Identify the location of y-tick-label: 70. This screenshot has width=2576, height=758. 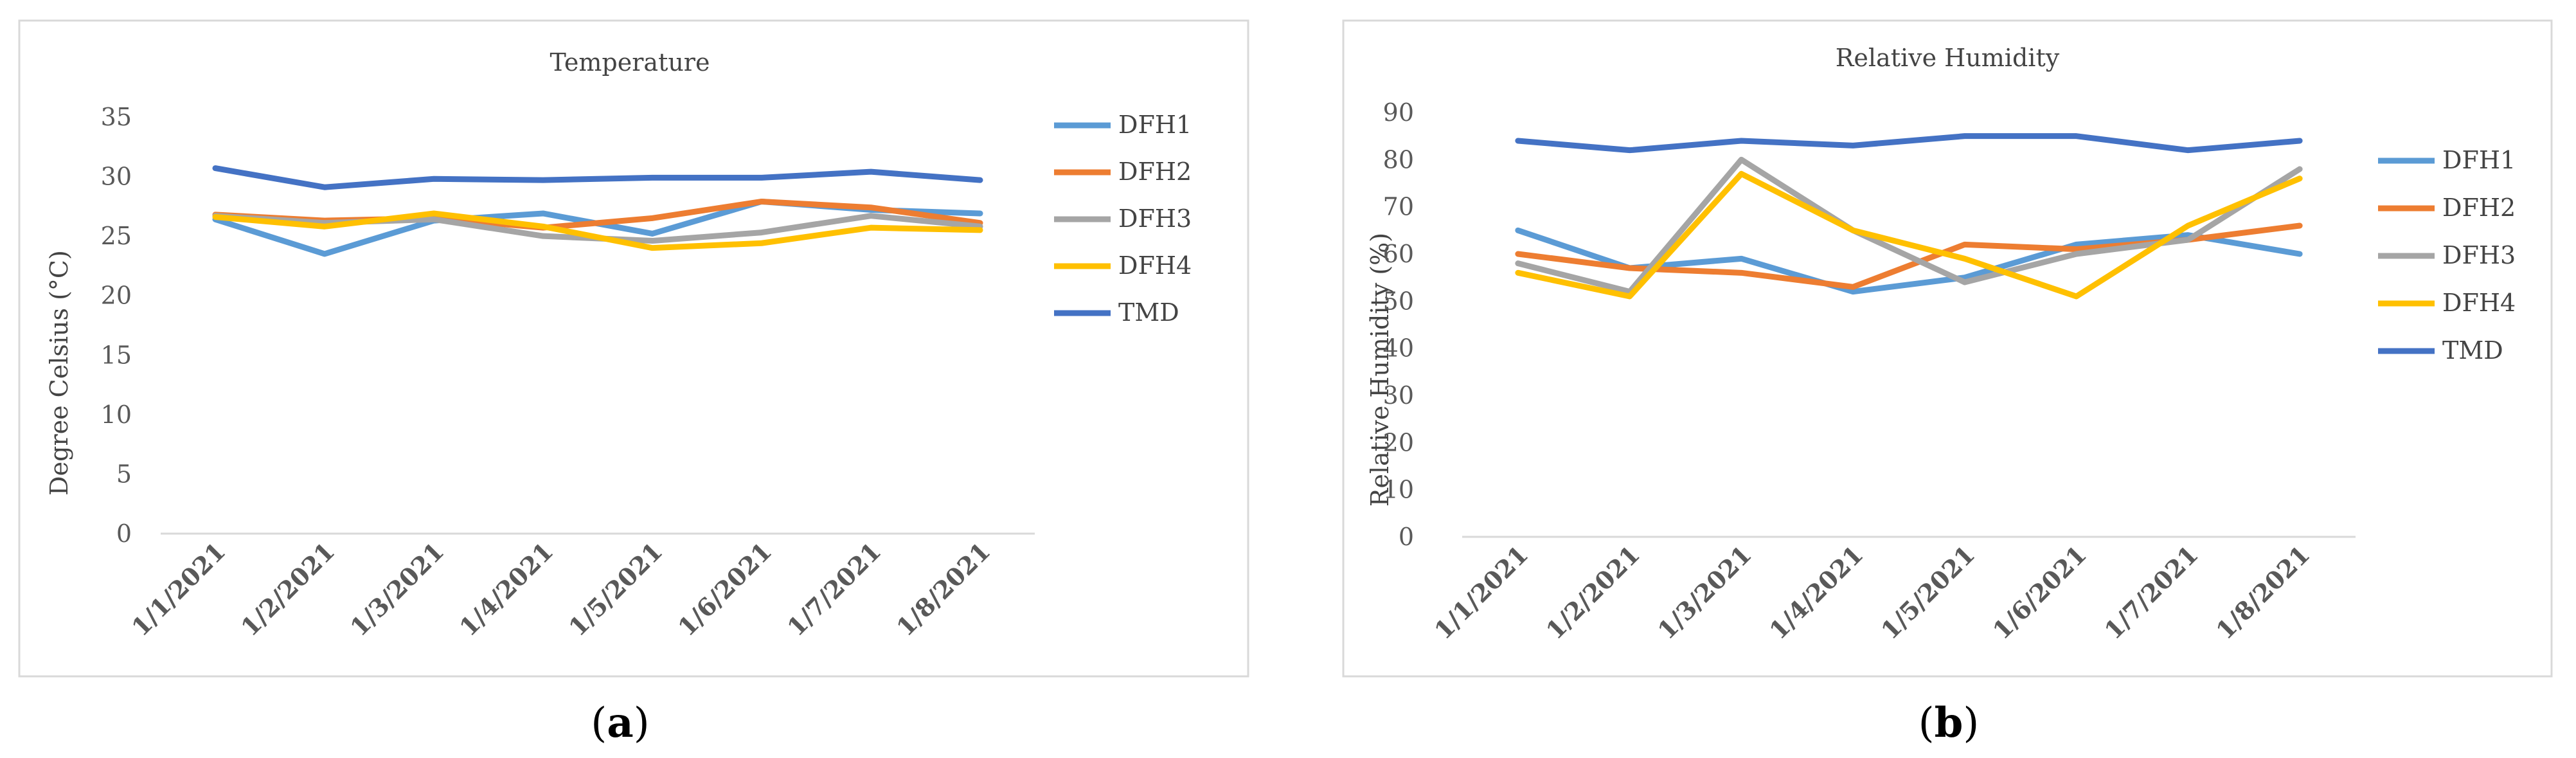
(1398, 207).